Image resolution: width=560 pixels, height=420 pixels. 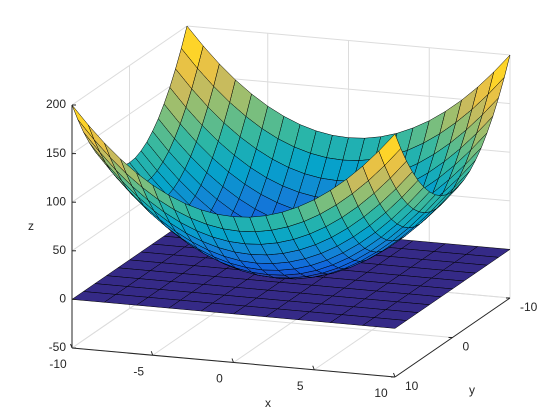 What do you see at coordinates (58, 364) in the screenshot?
I see `x-tick-label: -10` at bounding box center [58, 364].